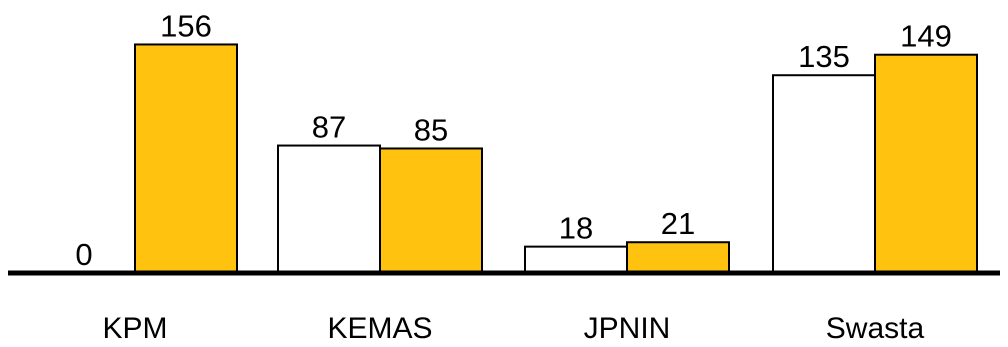  What do you see at coordinates (431, 129) in the screenshot?
I see `value-label-kemas-series-2: 85` at bounding box center [431, 129].